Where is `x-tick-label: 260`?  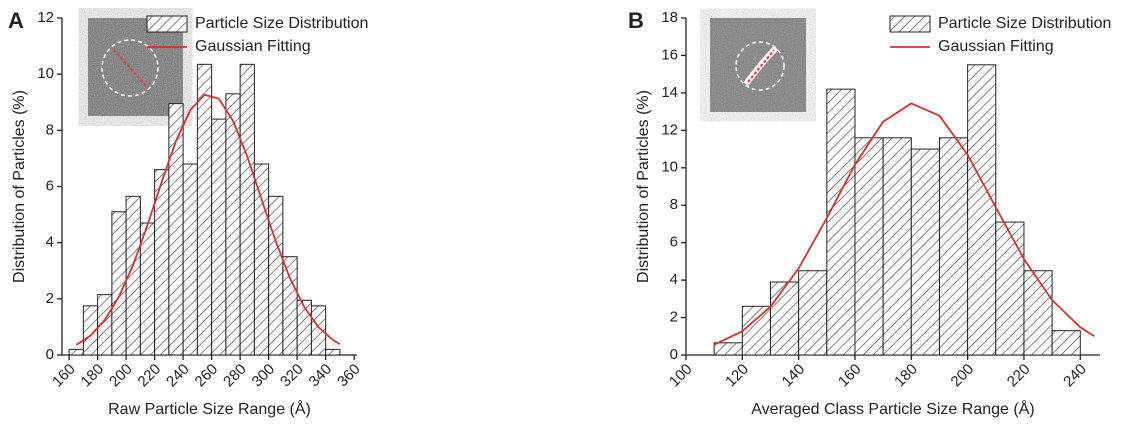
x-tick-label: 260 is located at coordinates (207, 376).